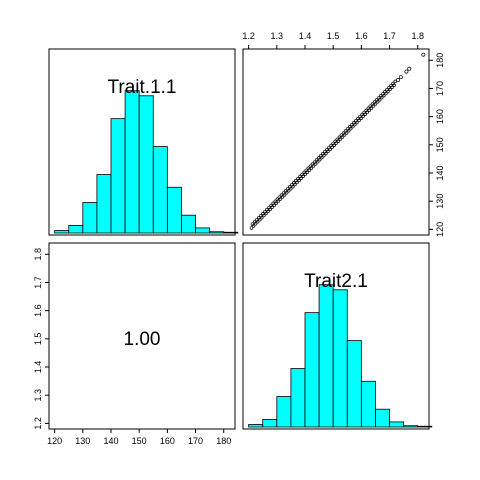  Describe the element at coordinates (38, 395) in the screenshot. I see `left-axis-tick-label: 1.3` at that location.